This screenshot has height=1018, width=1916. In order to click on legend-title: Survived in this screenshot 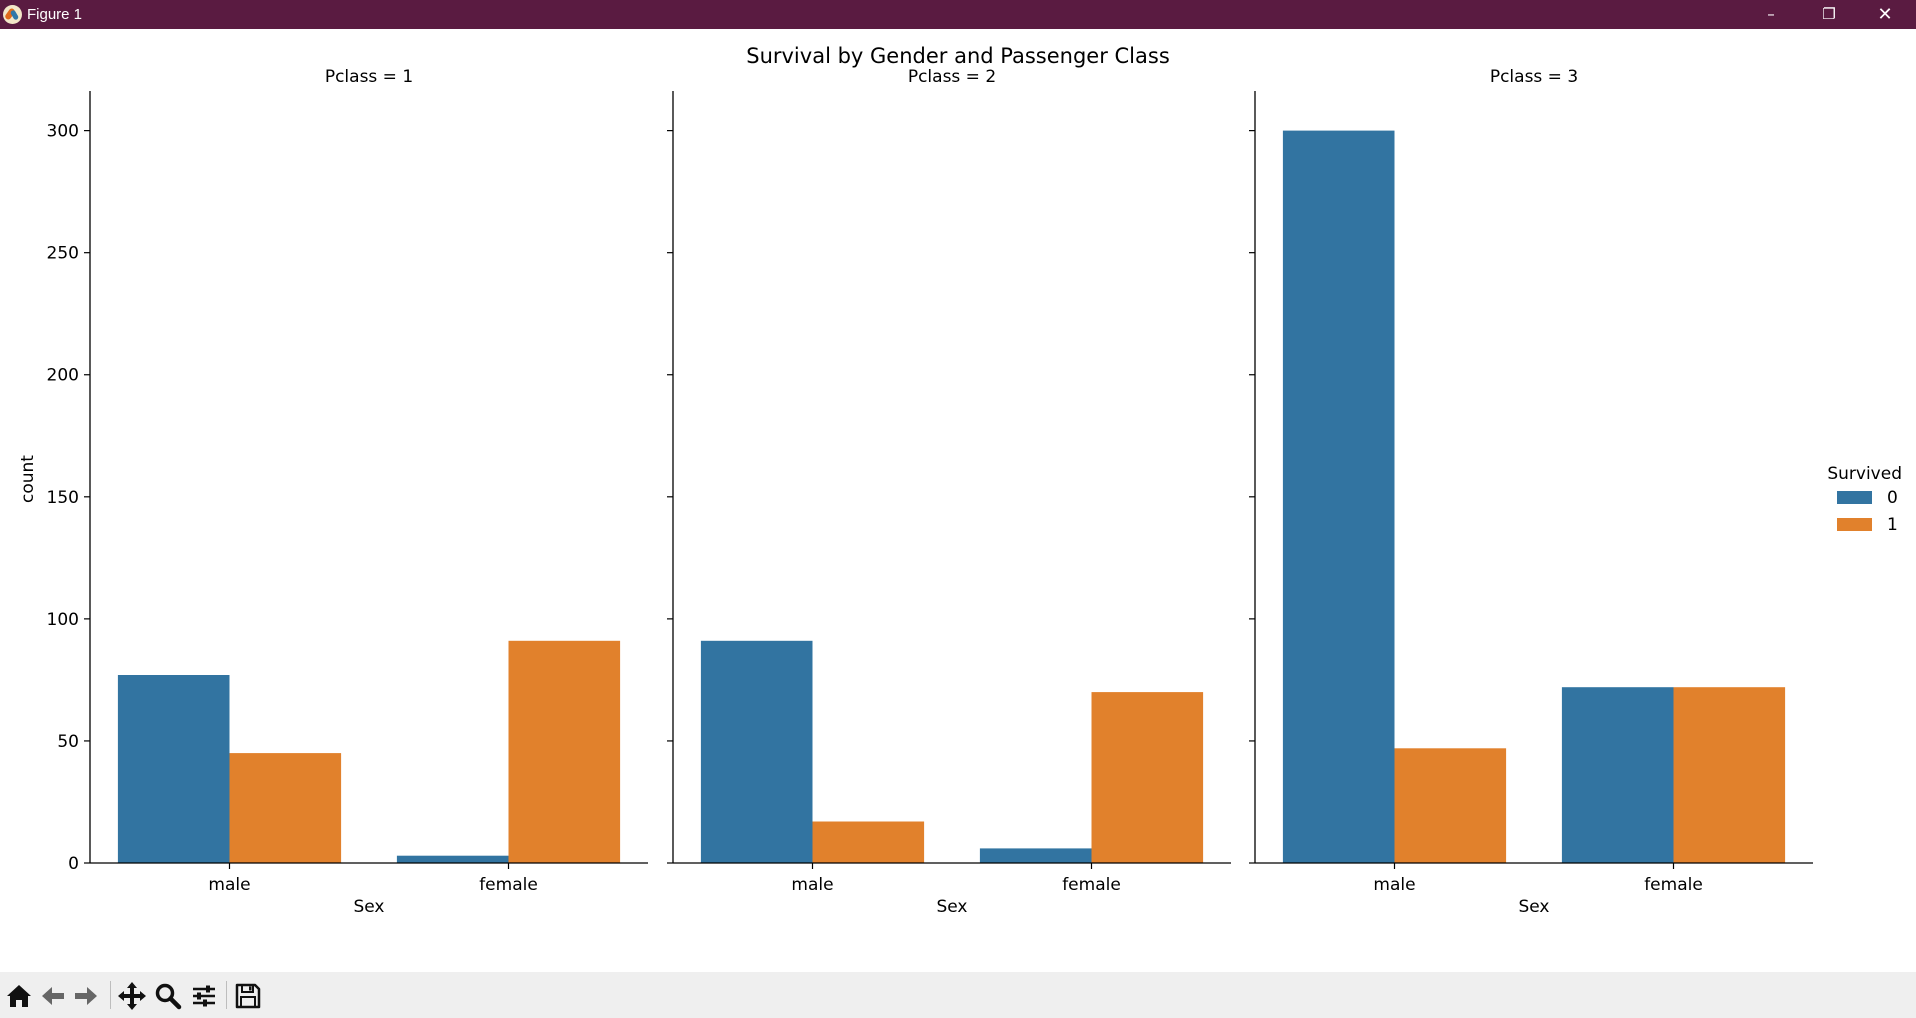, I will do `click(1864, 474)`.